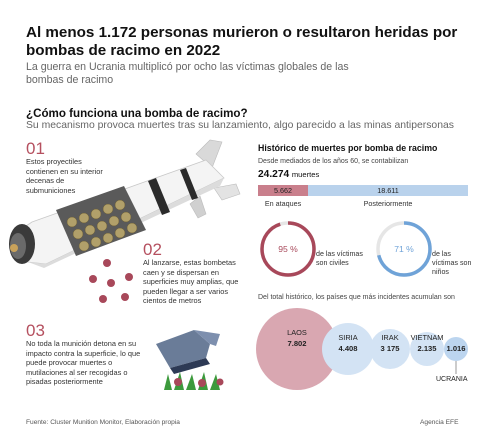  I want to click on history-title: Histórico de muertes por bomba de racimo, so click(348, 148).